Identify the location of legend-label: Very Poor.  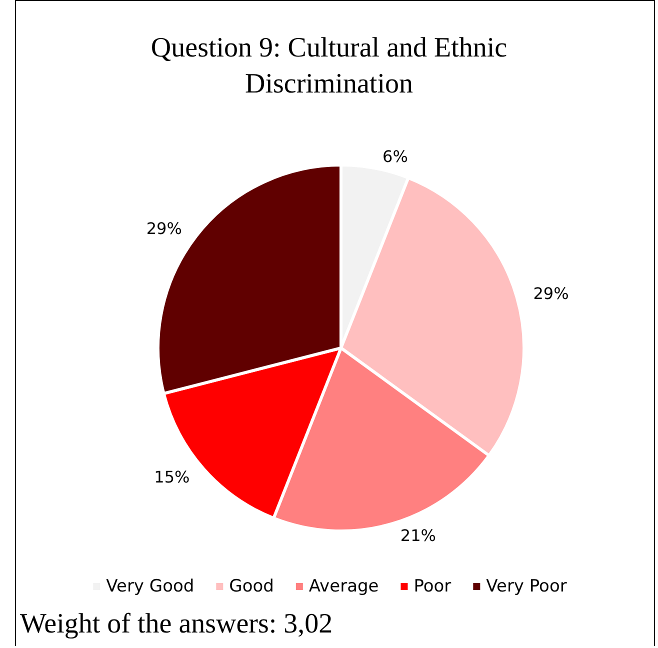
(526, 586).